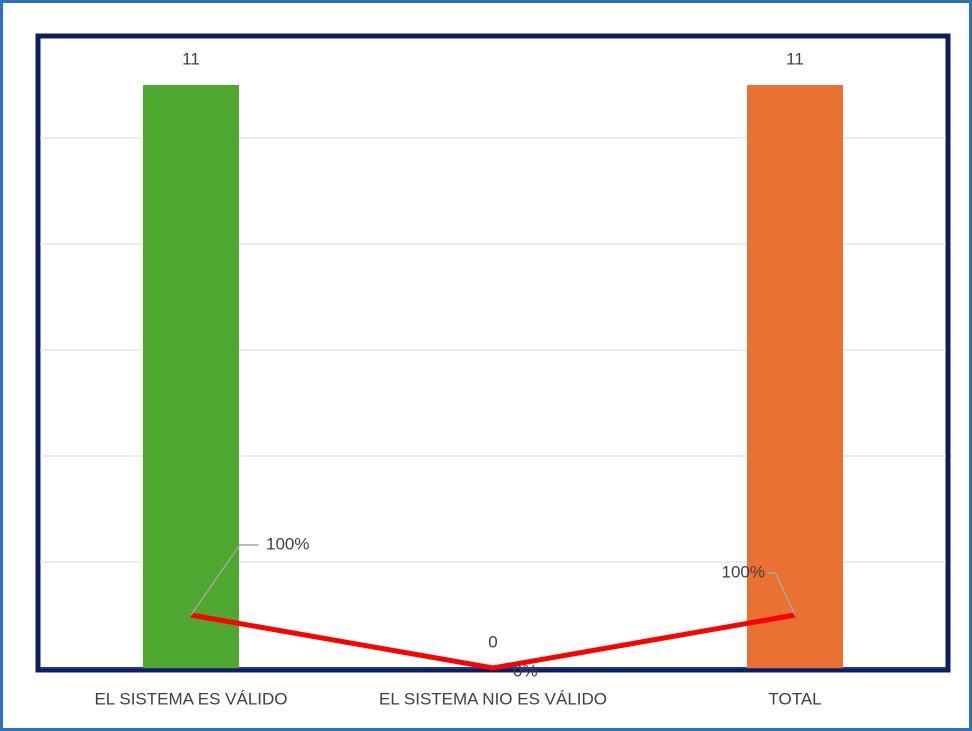 The height and width of the screenshot is (731, 972). I want to click on data-label: 0, so click(492, 641).